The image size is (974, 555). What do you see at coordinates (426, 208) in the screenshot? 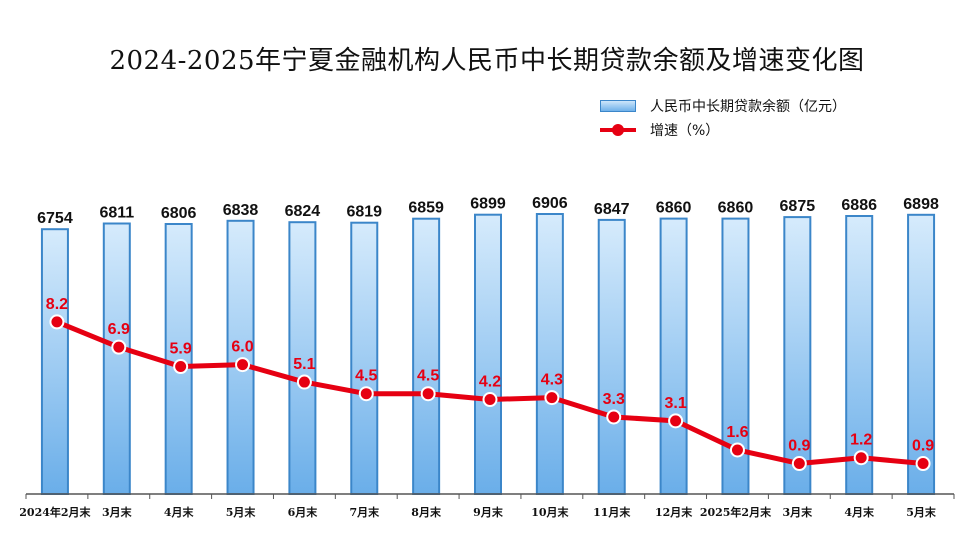
I see `bar-value-label: 6859` at bounding box center [426, 208].